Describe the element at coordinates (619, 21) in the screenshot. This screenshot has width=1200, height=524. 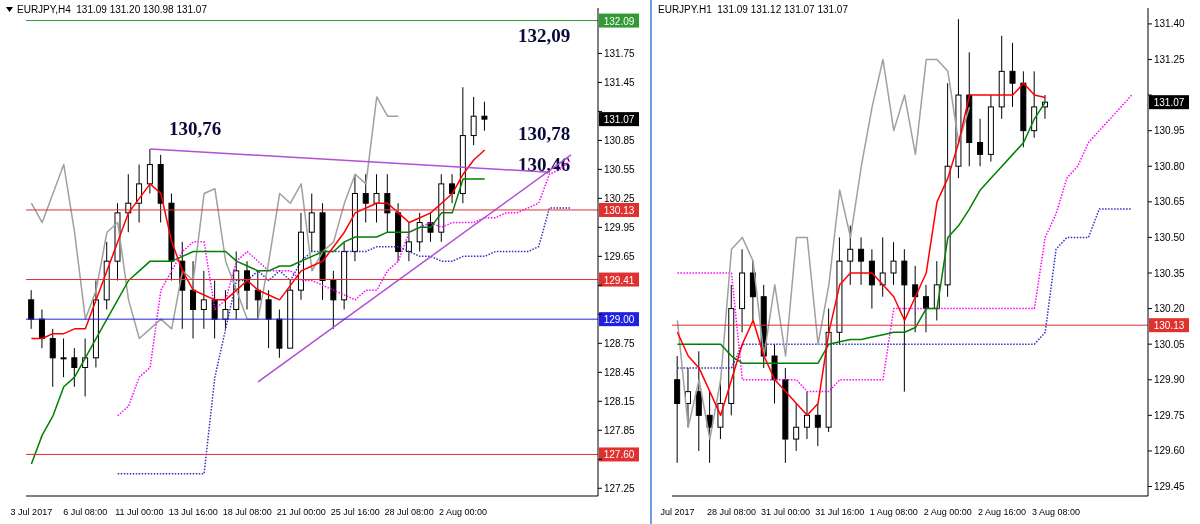
I see `ref-line-label: 132.09` at that location.